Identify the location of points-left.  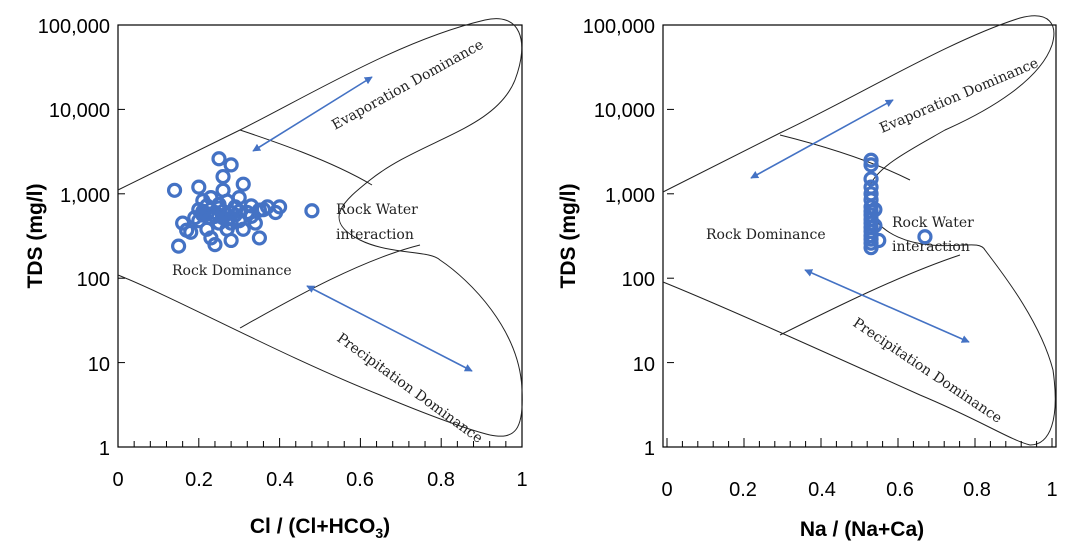
(243, 202).